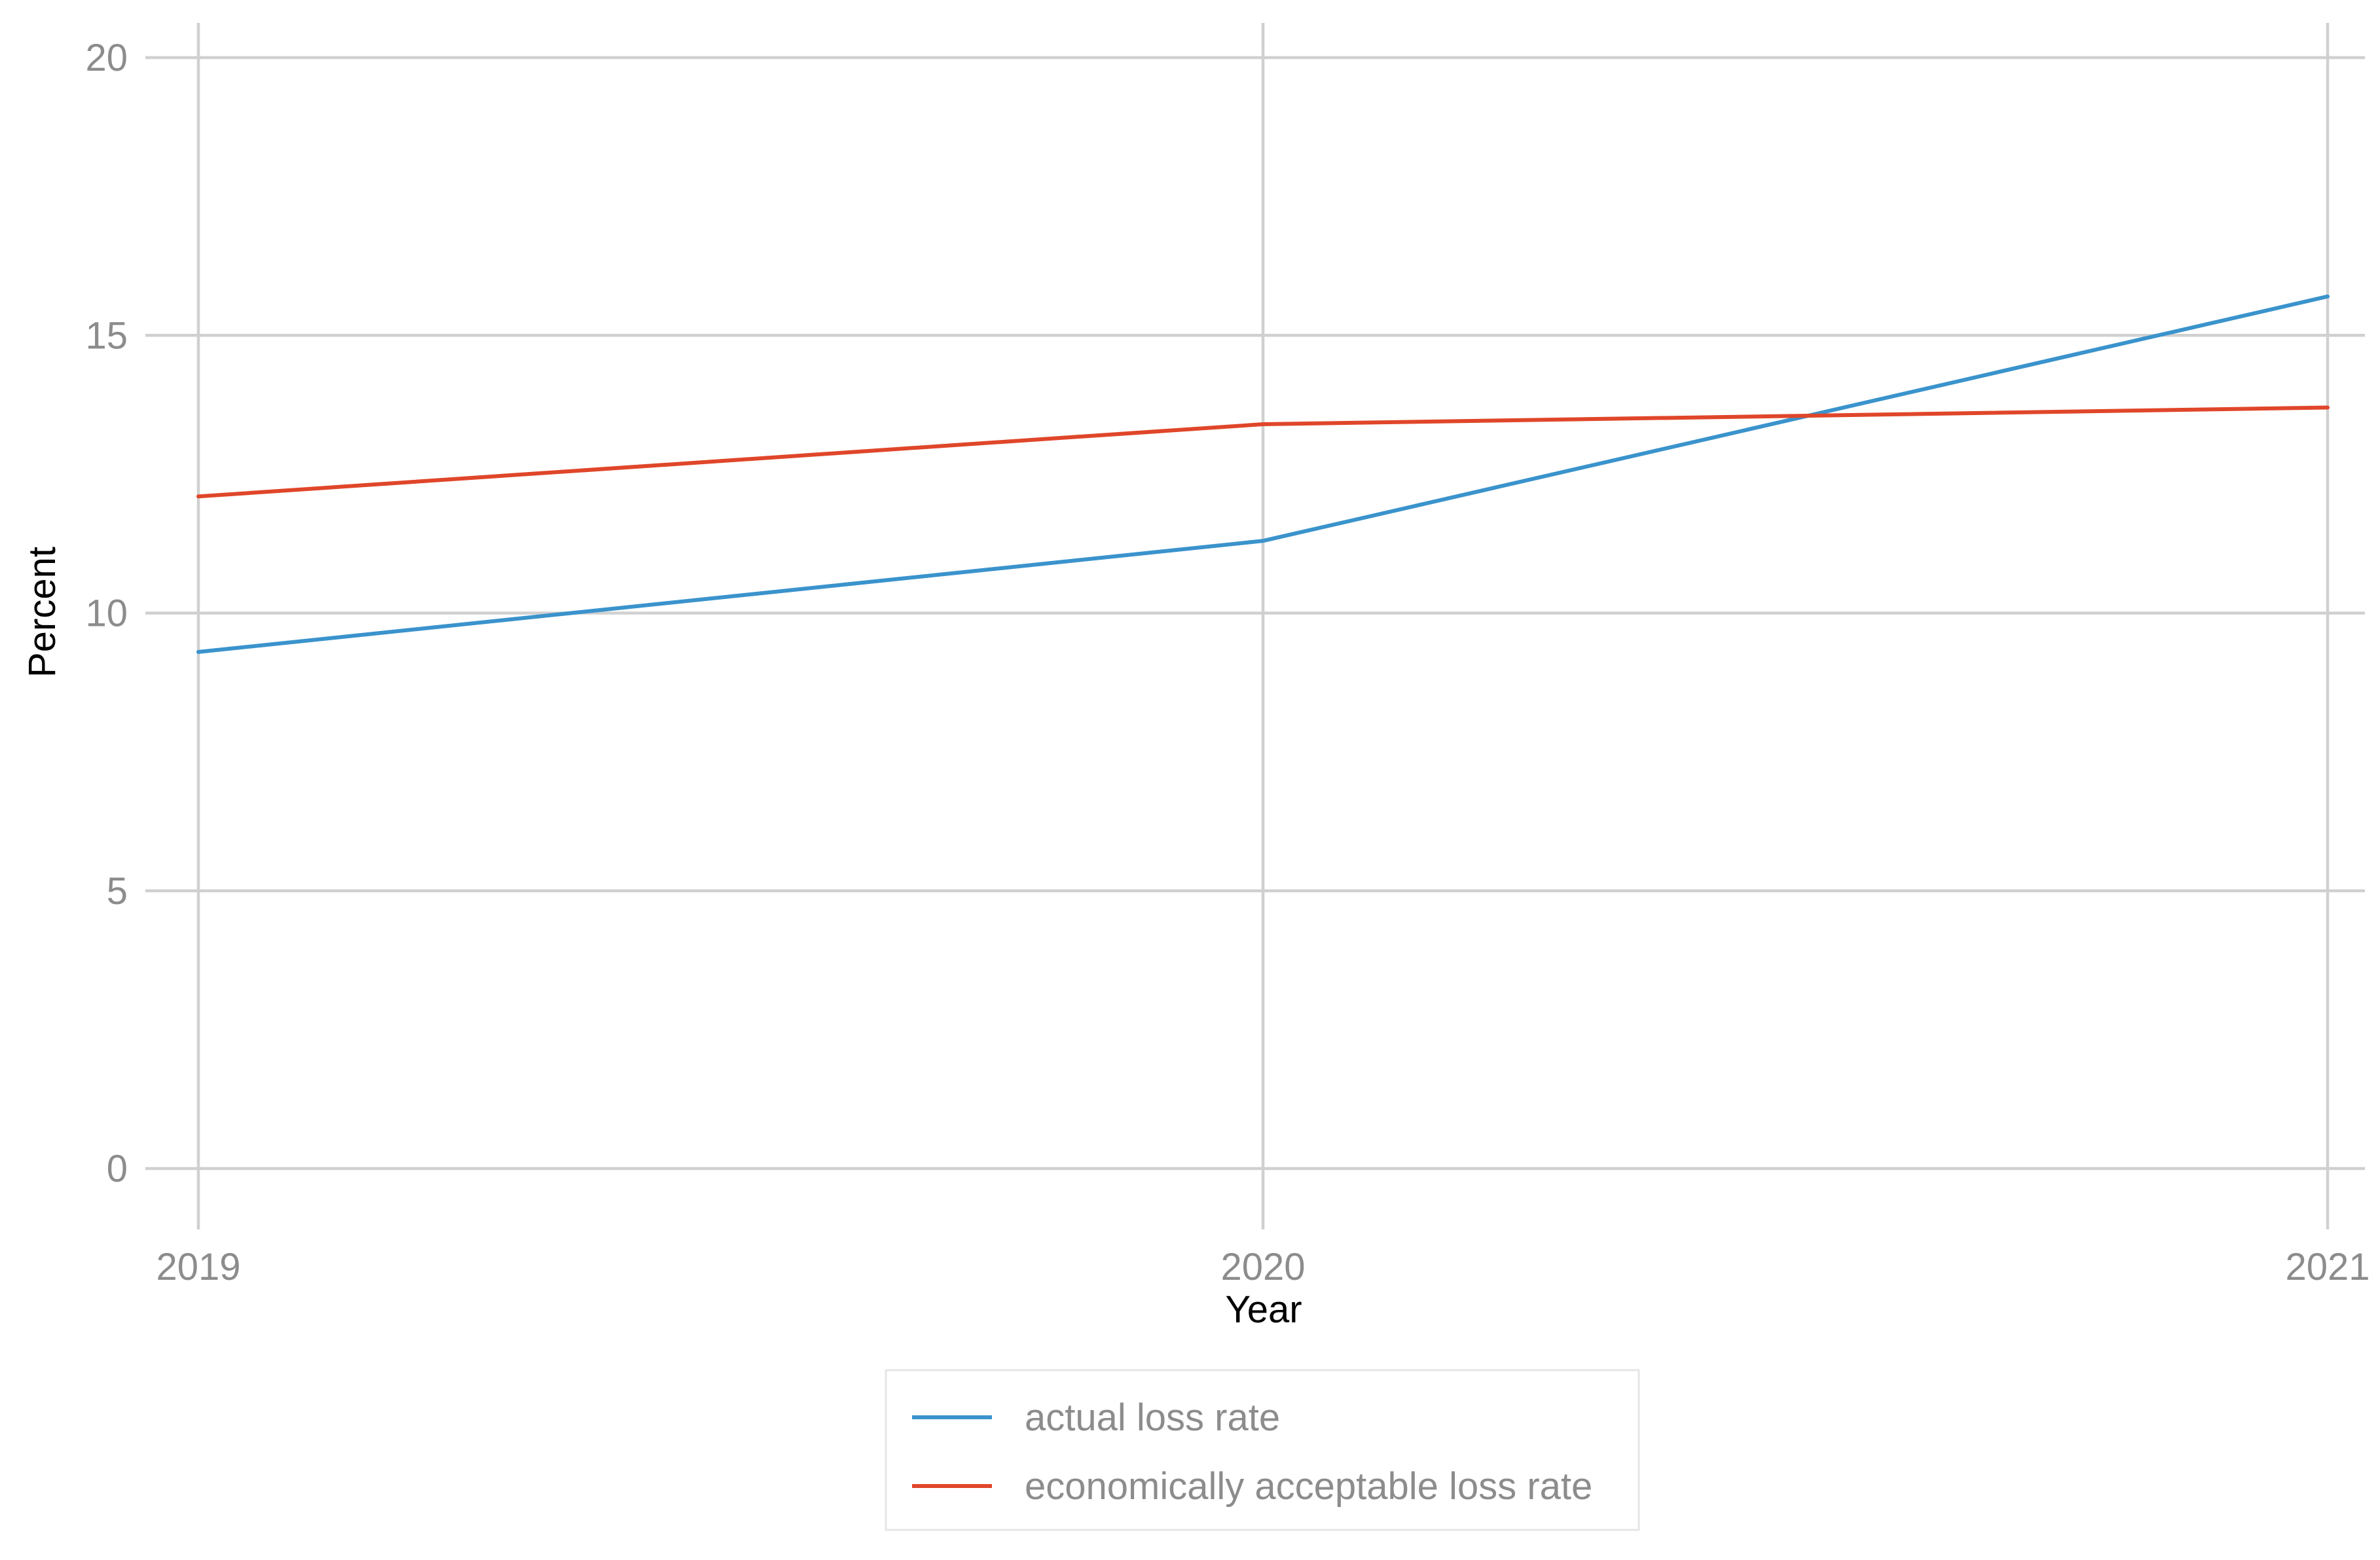  What do you see at coordinates (117, 891) in the screenshot?
I see `y-tick-label: 5` at bounding box center [117, 891].